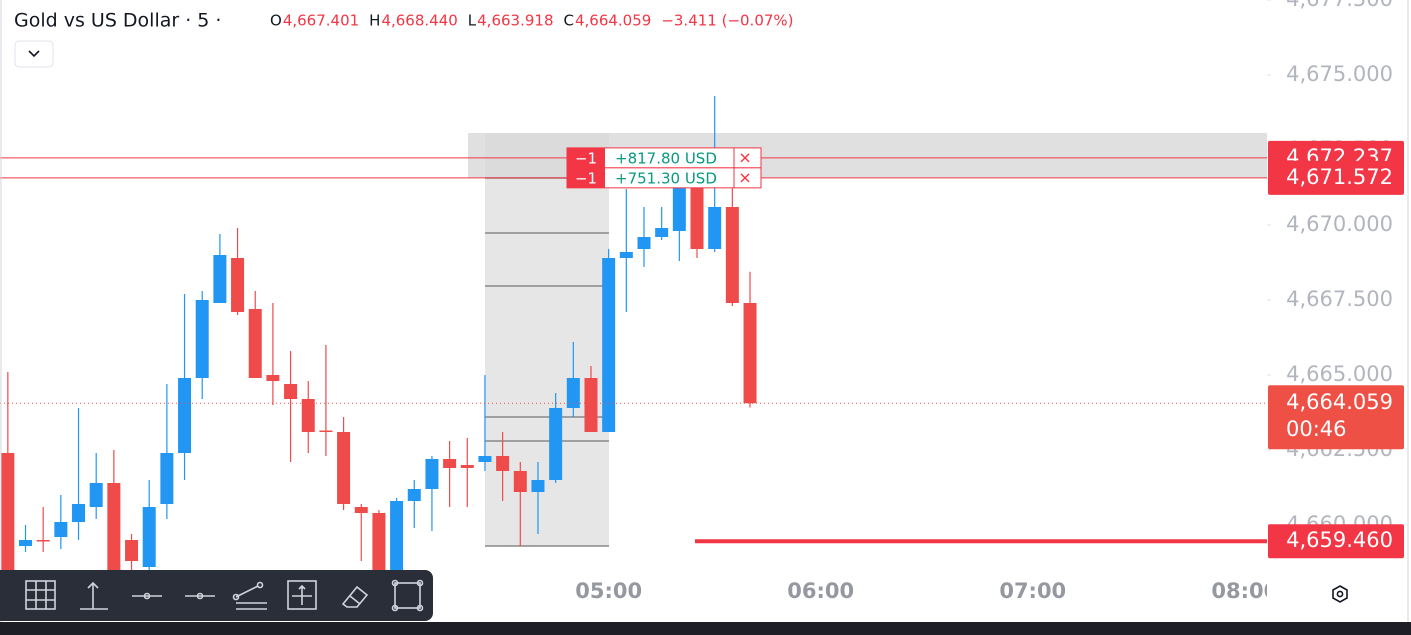 Image resolution: width=1411 pixels, height=635 pixels. I want to click on tool-grid, so click(40, 595).